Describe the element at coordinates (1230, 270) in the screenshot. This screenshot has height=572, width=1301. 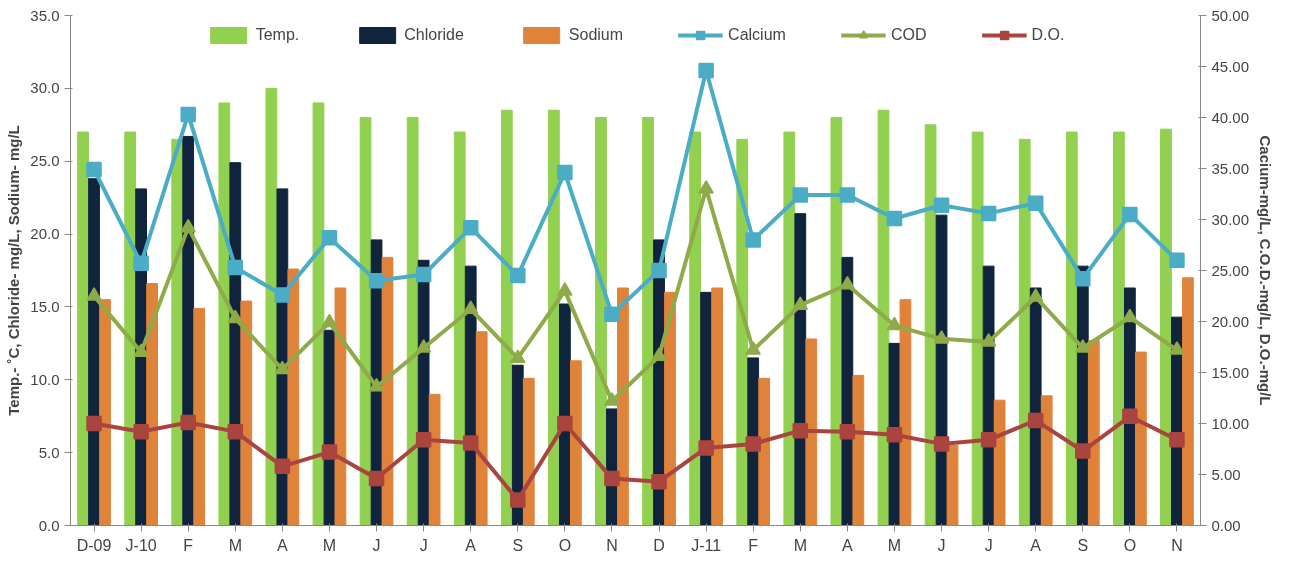
I see `y2-tick-label: 25.00` at that location.